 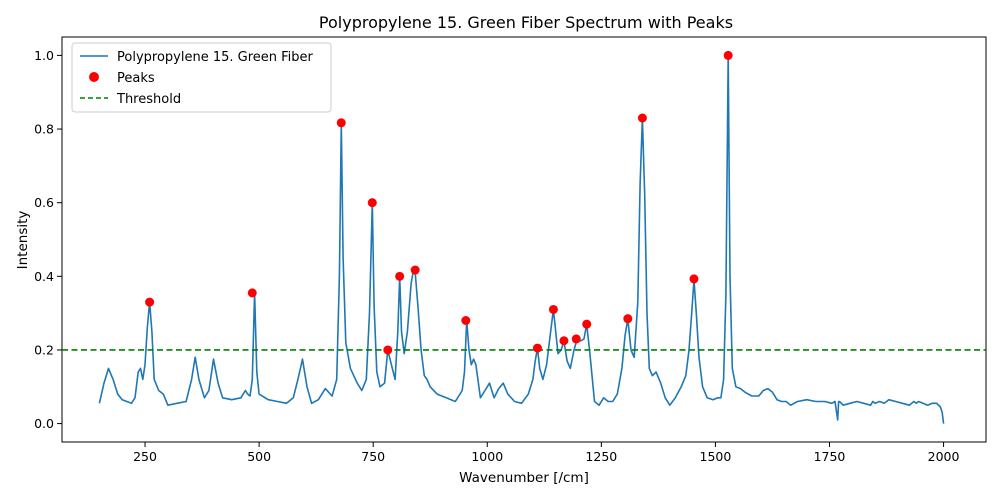 I want to click on x-tick-label: 500, so click(x=259, y=456).